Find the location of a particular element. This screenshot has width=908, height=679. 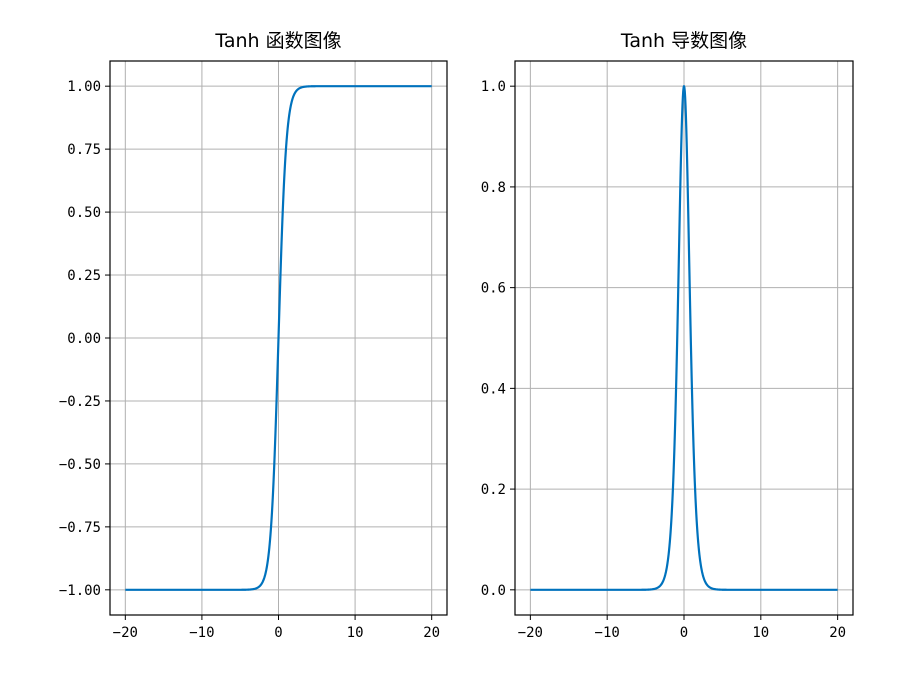

chart-title: Tanh 函数图像 is located at coordinates (277, 41).